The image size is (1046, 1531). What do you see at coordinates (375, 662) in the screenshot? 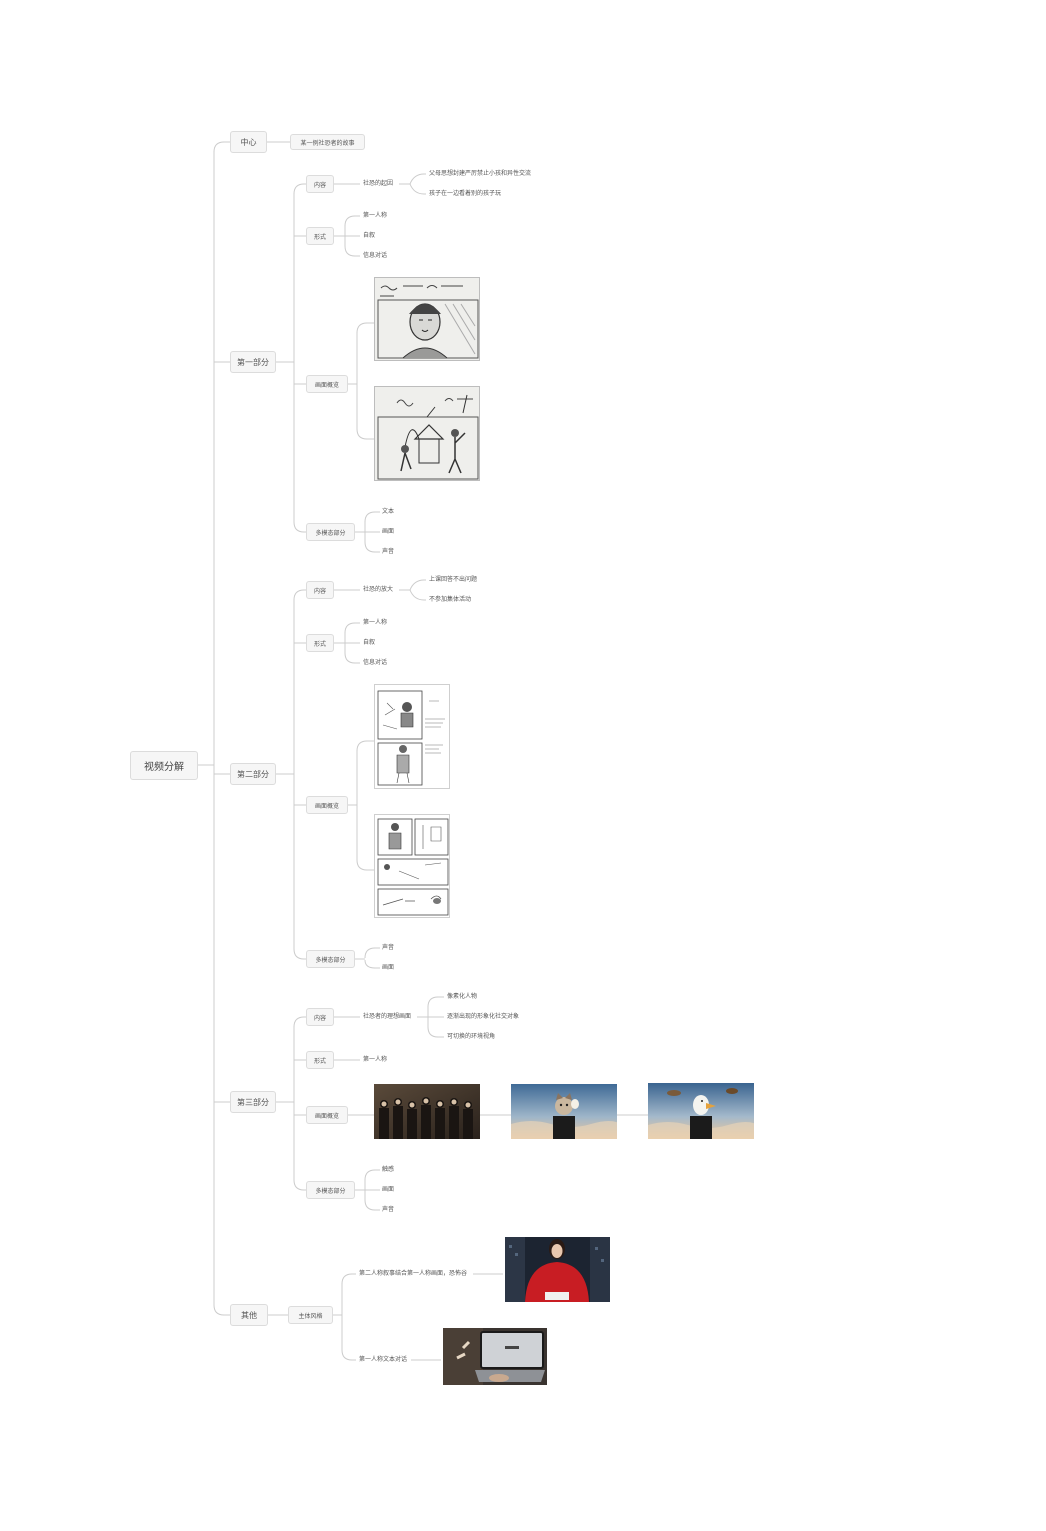
I see `part2-form-item-3: 信息对话` at bounding box center [375, 662].